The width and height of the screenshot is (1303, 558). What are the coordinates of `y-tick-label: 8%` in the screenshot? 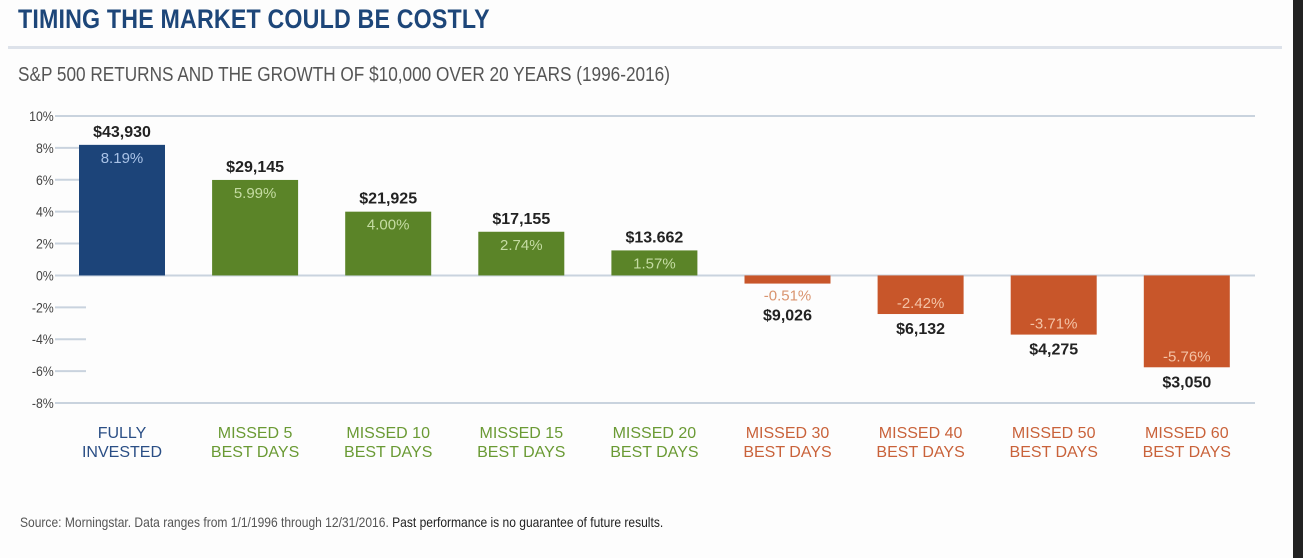 It's located at (45, 148).